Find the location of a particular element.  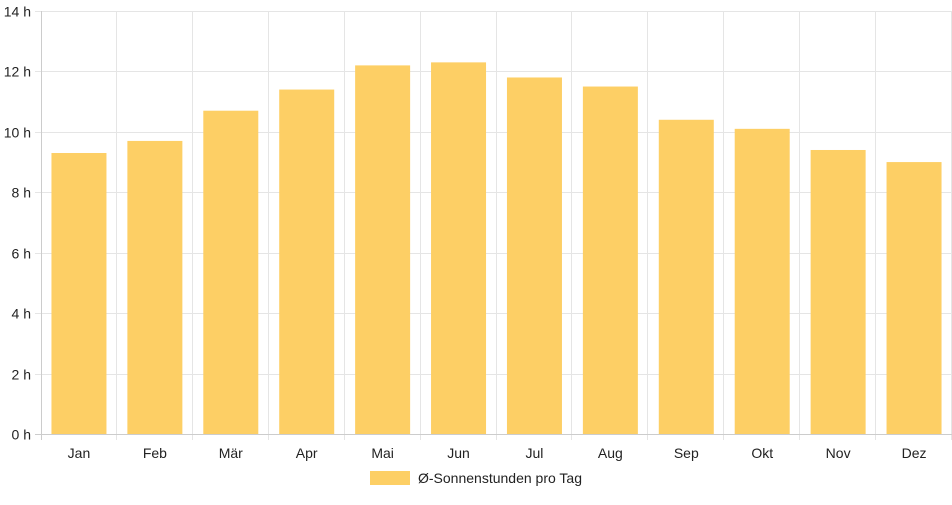

y-tick-label: 0 h is located at coordinates (21, 435).